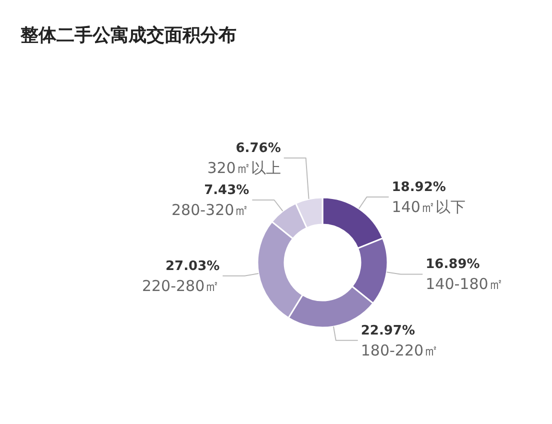 The width and height of the screenshot is (552, 424). Describe the element at coordinates (211, 210) in the screenshot. I see `slice-label: 280-320㎡` at that location.